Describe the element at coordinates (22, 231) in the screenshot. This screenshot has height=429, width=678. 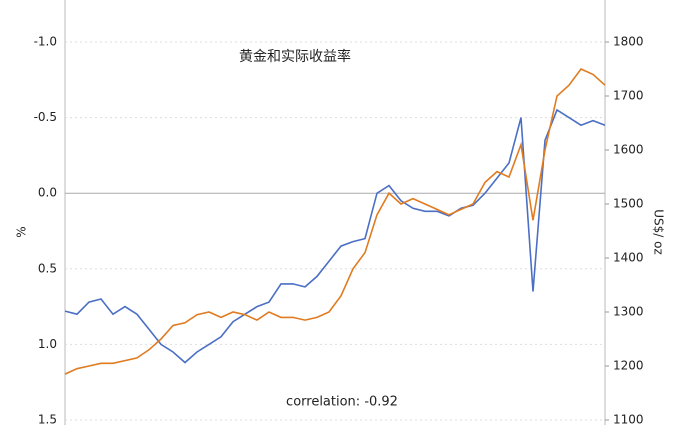
I see `y-axis-label: %` at that location.